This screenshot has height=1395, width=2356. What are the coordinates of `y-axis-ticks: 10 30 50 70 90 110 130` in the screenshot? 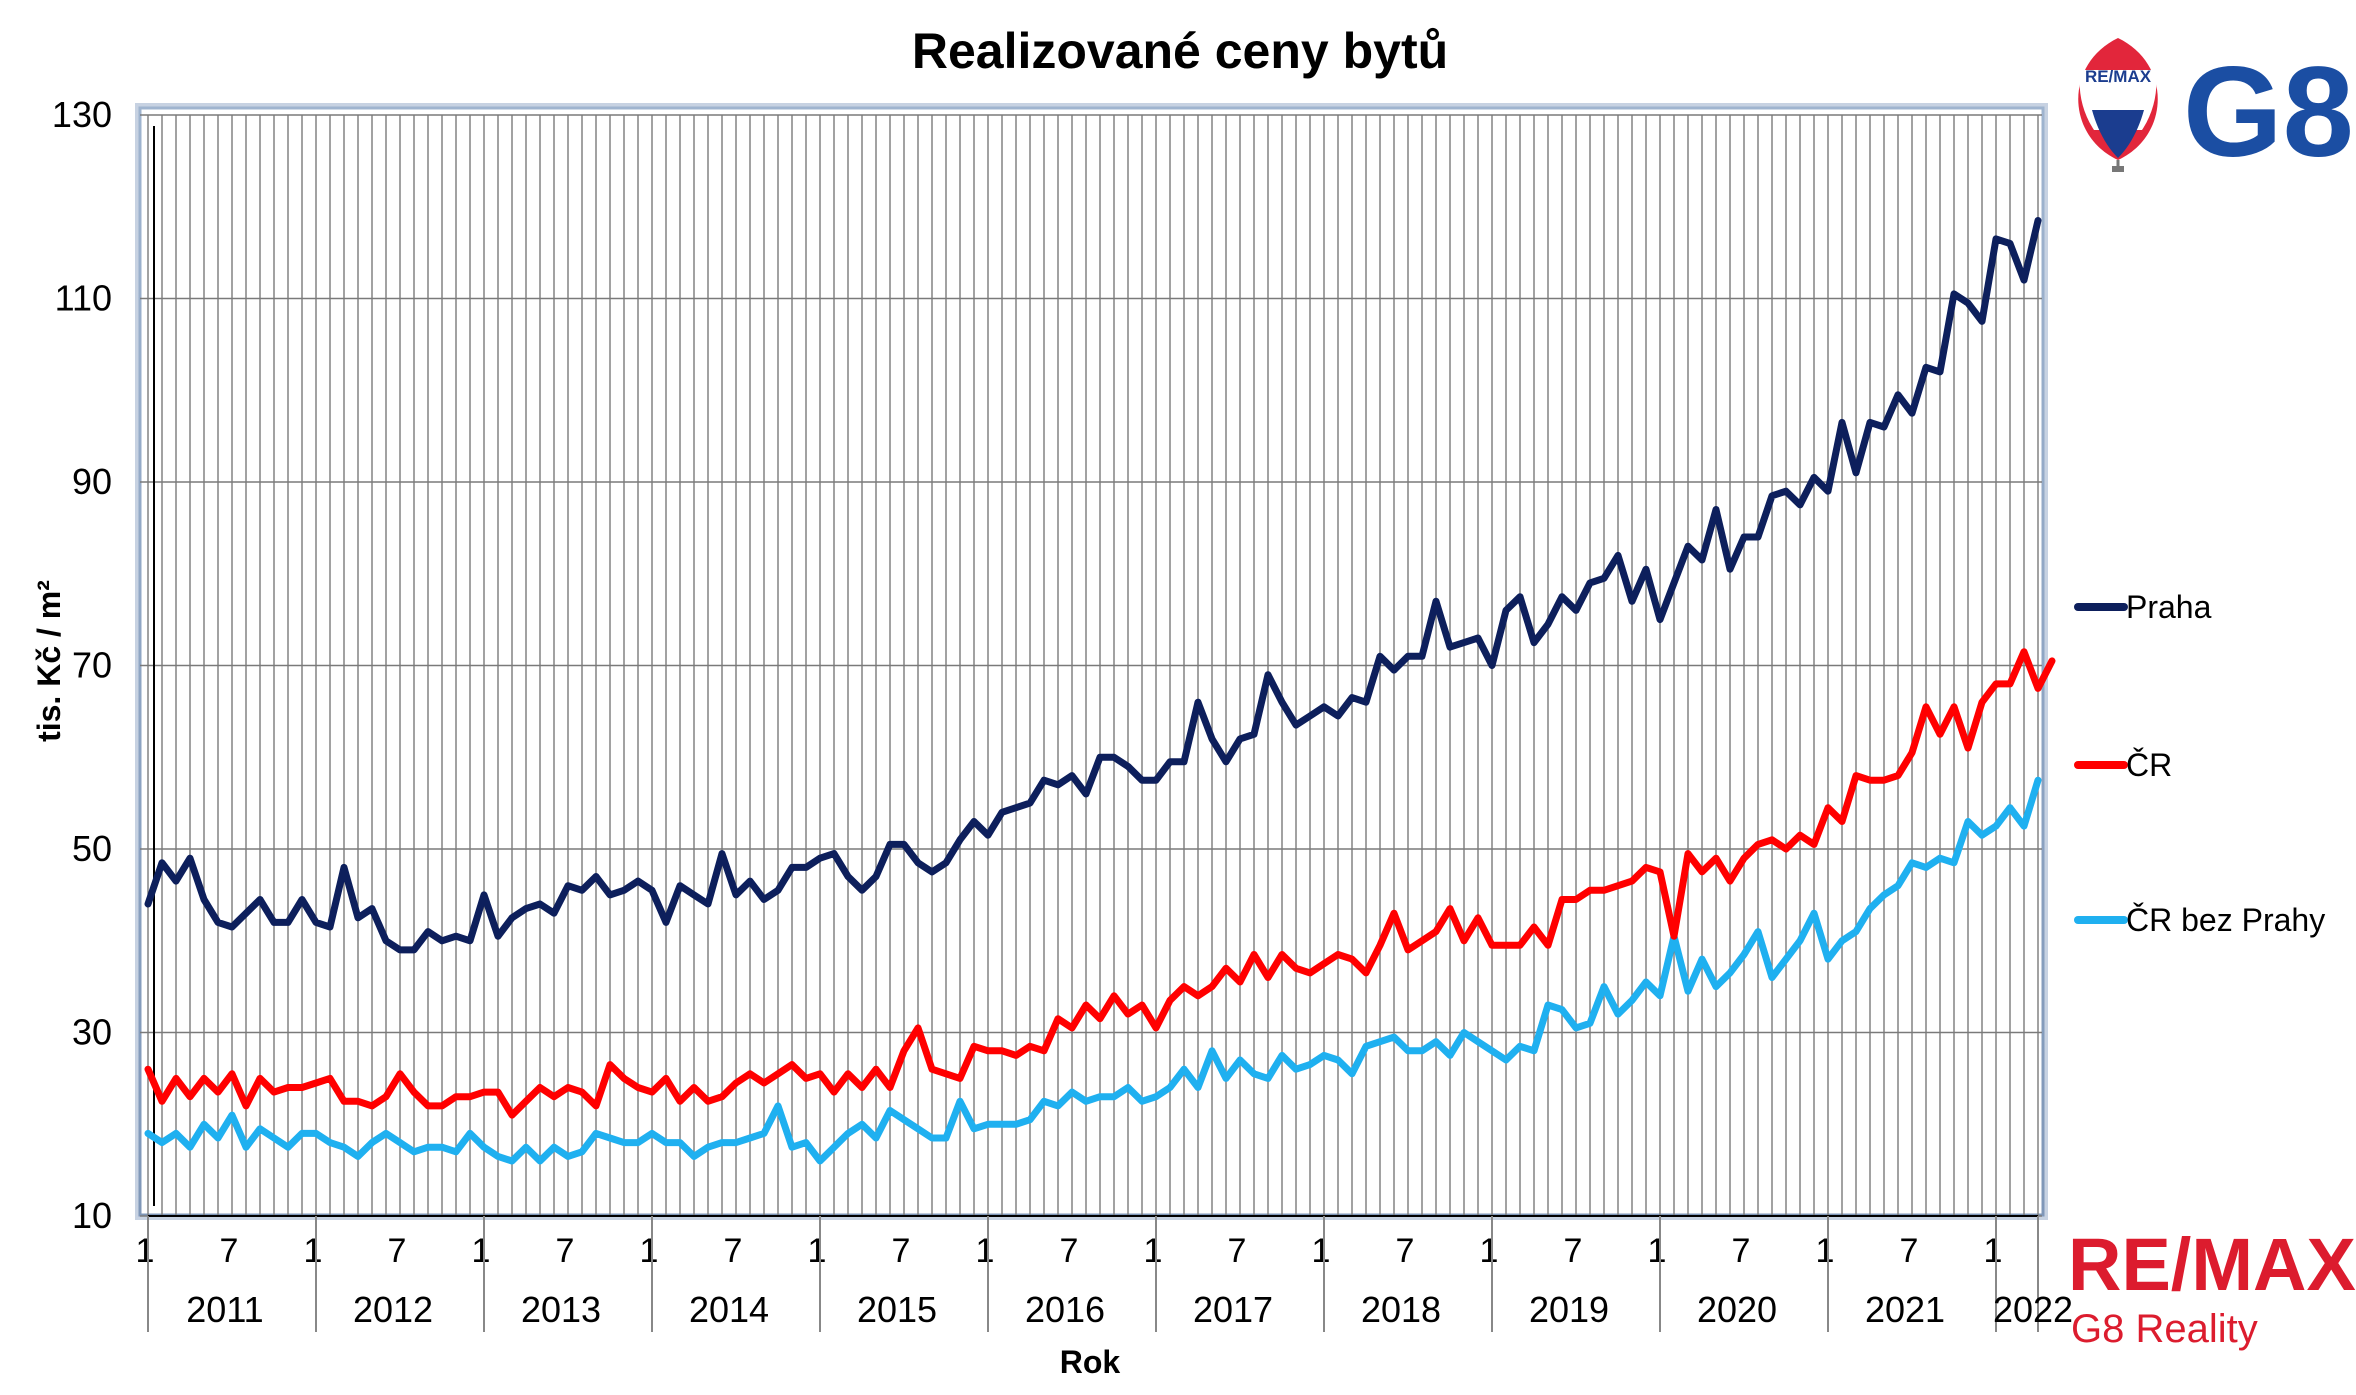 It's located at (82, 665).